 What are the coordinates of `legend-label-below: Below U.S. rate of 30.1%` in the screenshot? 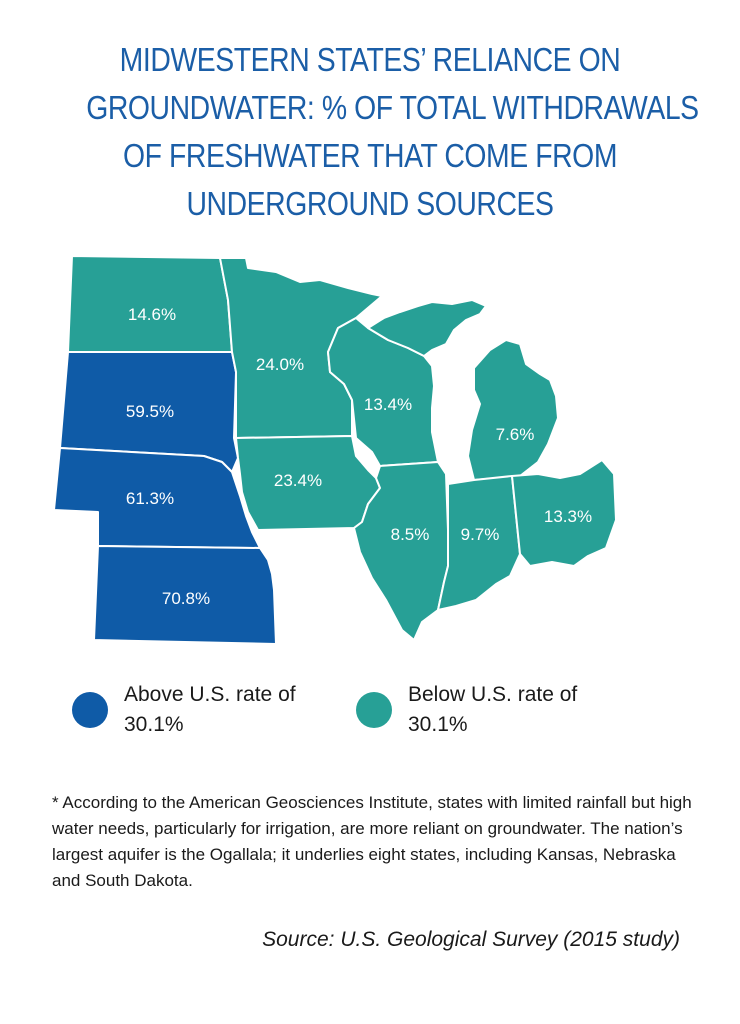 It's located at (493, 709).